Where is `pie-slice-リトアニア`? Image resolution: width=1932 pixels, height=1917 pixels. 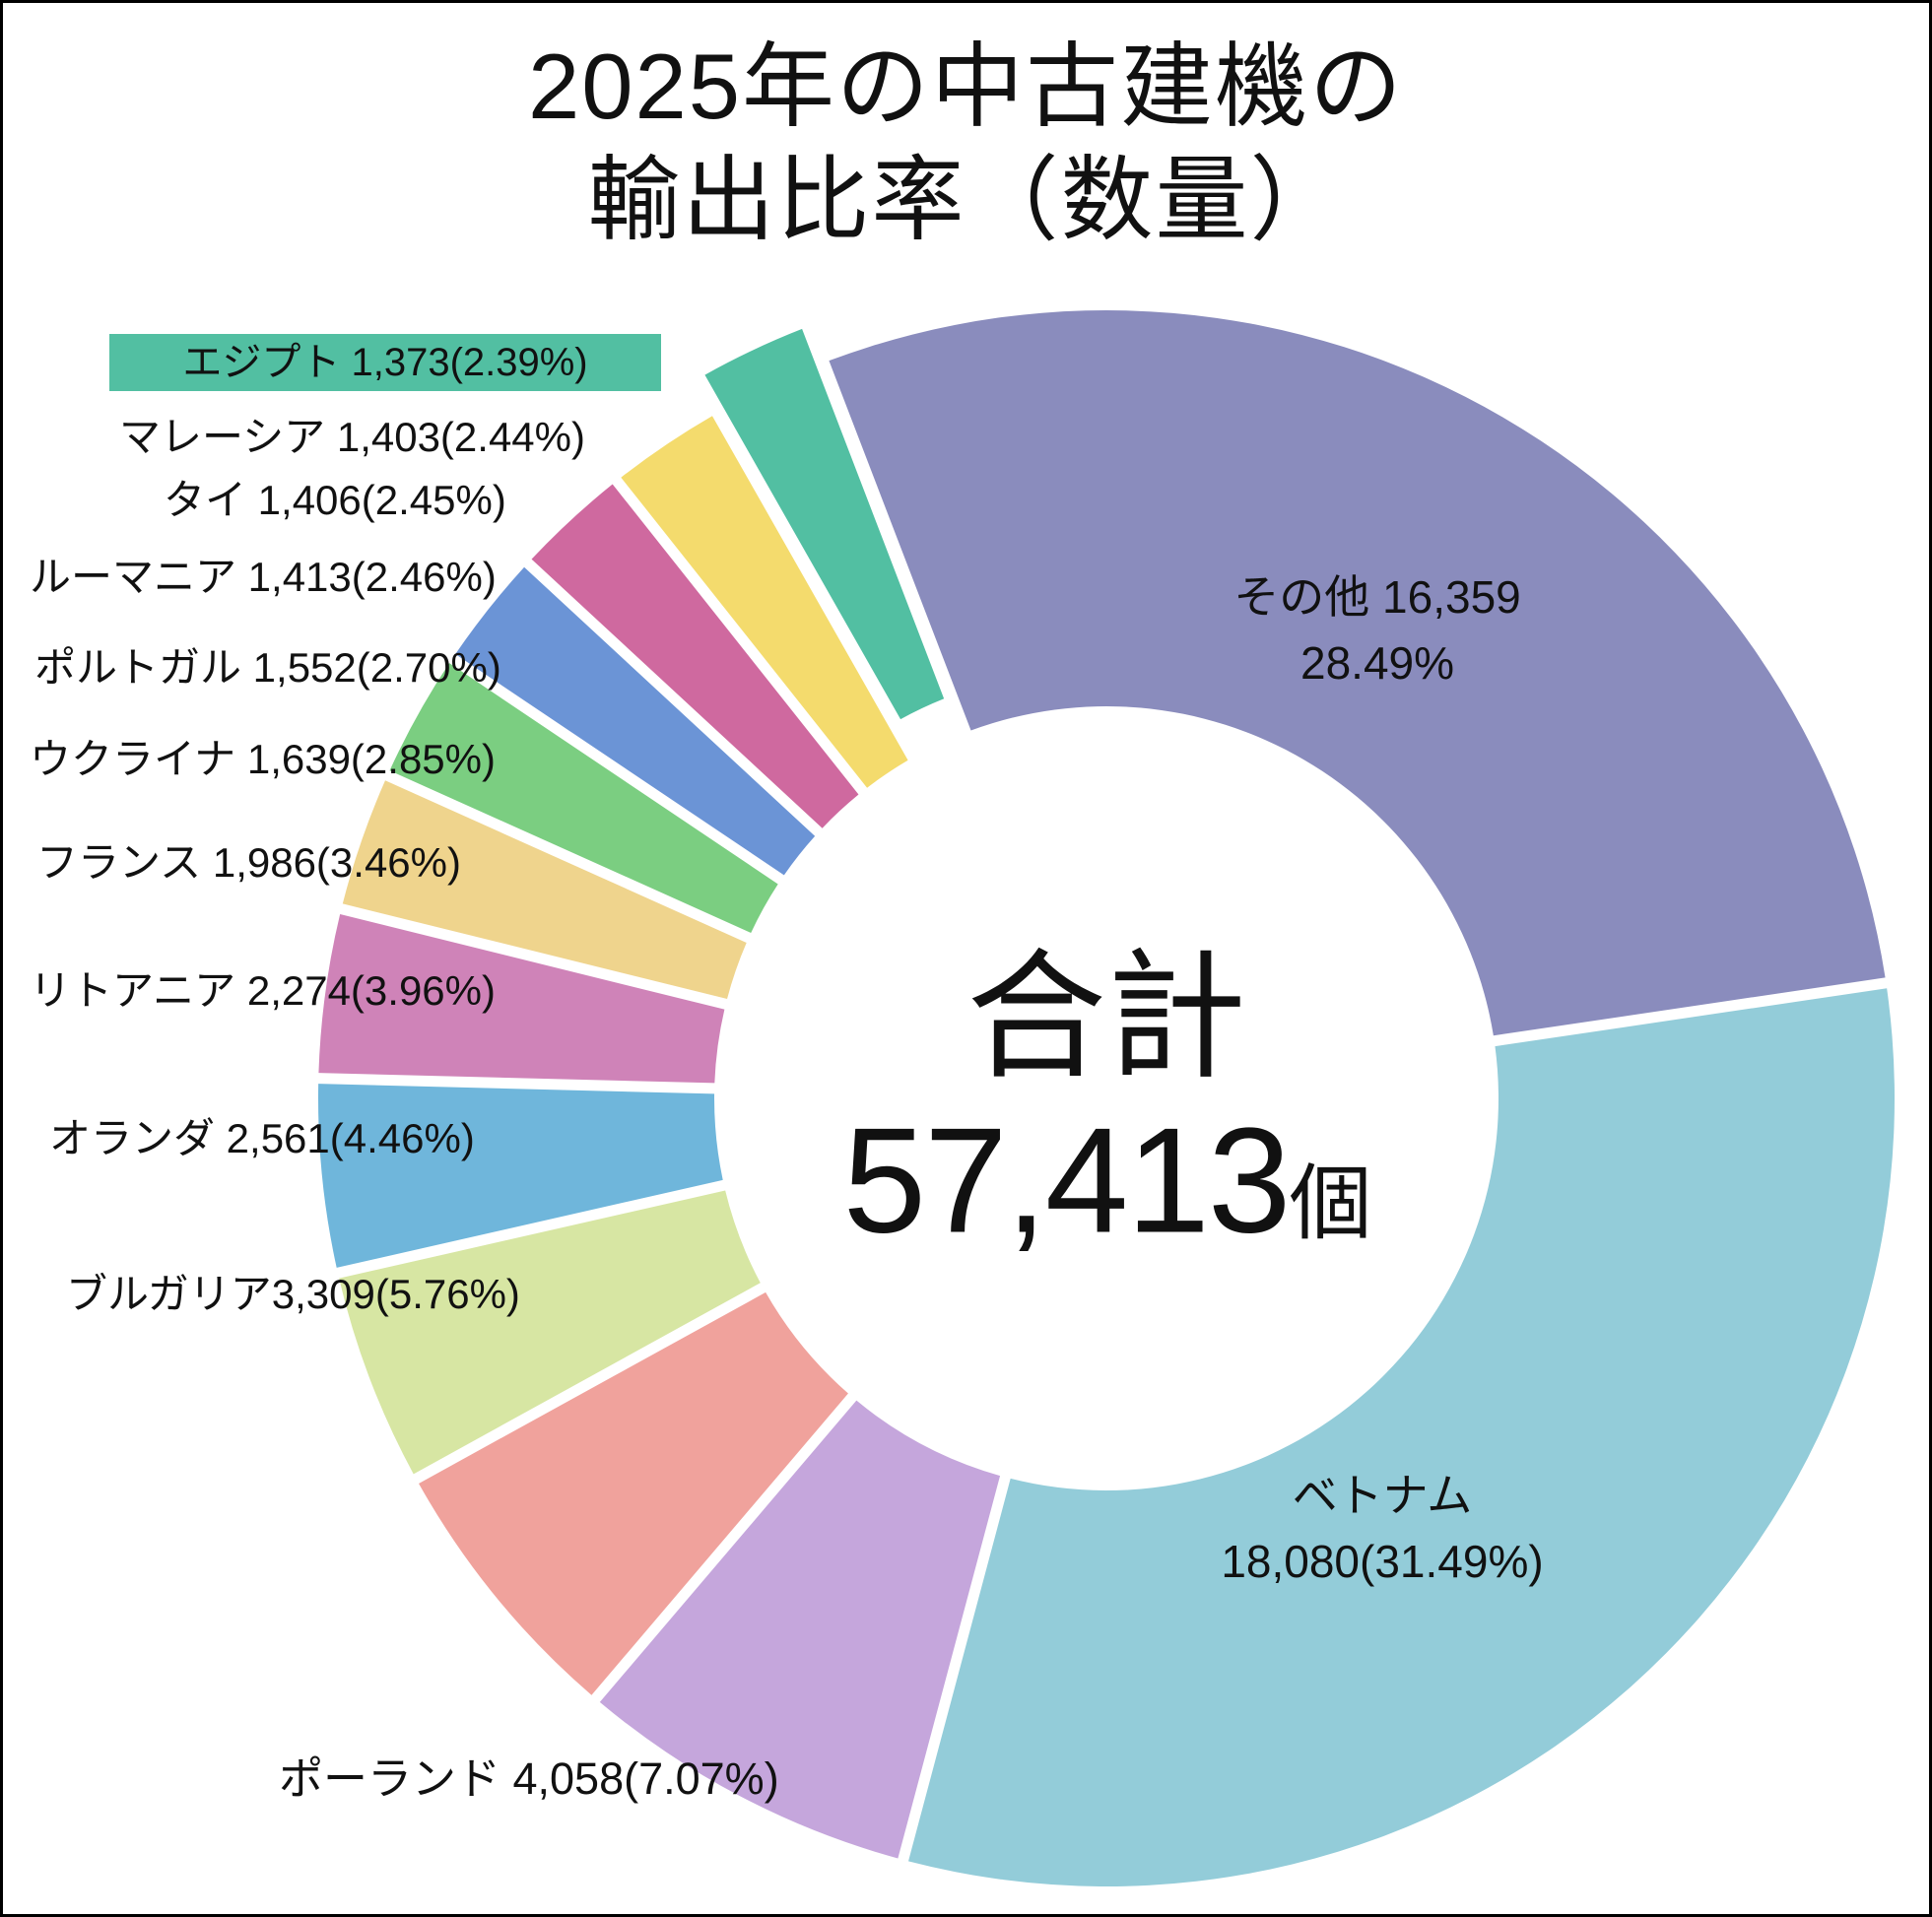
pie-slice-リトアニア is located at coordinates (520, 1176).